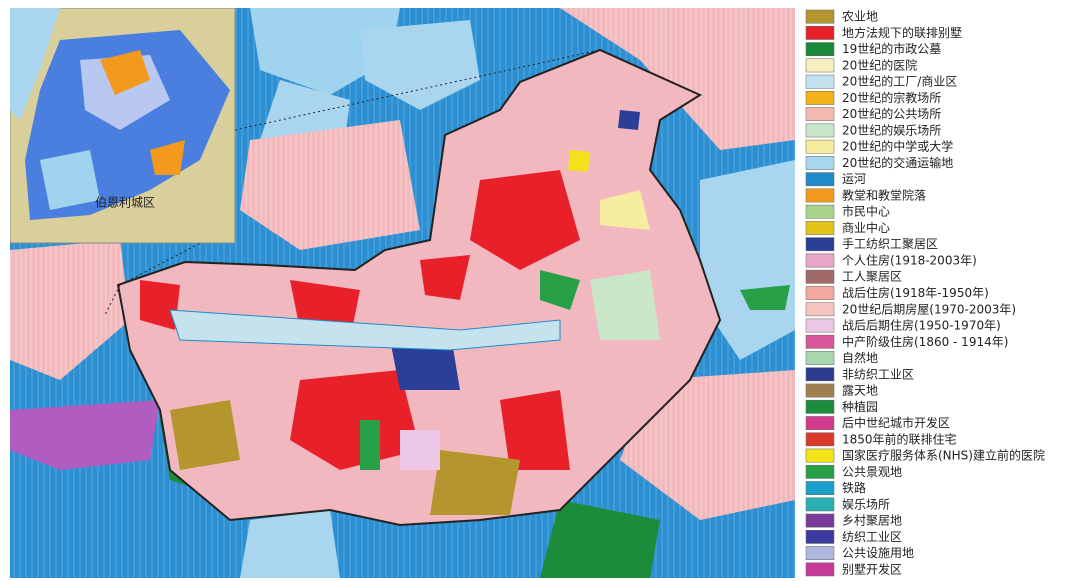  Describe the element at coordinates (891, 129) in the screenshot. I see `legend-label: 20世纪的娱乐场所` at that location.